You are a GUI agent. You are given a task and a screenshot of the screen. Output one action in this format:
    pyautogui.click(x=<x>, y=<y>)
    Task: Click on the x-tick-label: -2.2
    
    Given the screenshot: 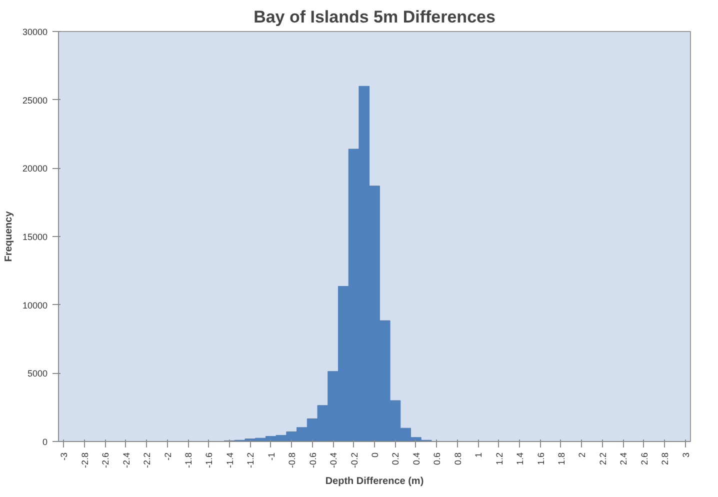 What is the action you would take?
    pyautogui.click(x=147, y=460)
    